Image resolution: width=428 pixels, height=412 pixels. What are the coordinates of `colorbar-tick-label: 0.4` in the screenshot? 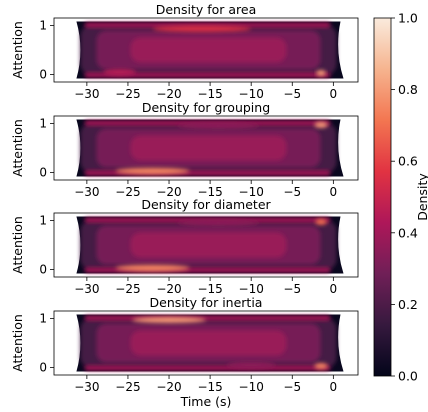 It's located at (408, 232).